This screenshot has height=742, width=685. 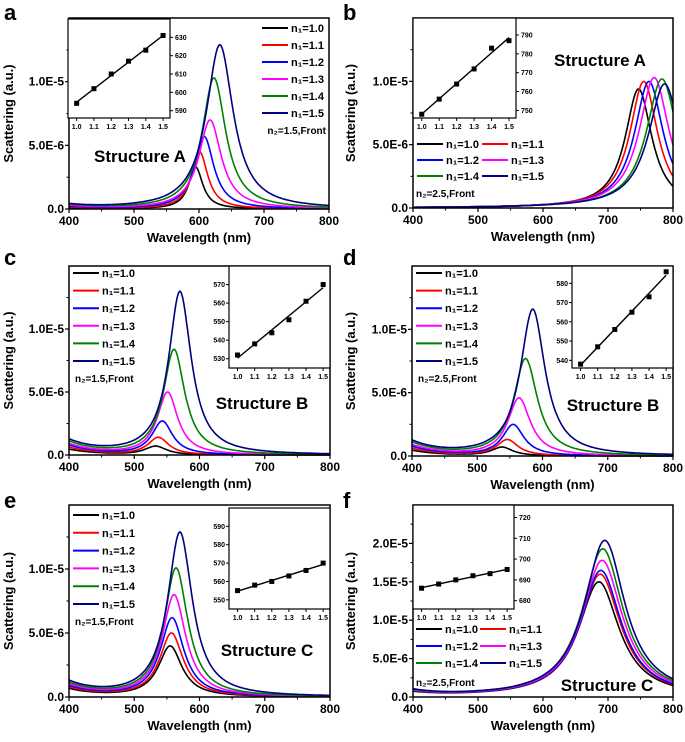 I want to click on panel-letter: a, so click(x=10, y=12).